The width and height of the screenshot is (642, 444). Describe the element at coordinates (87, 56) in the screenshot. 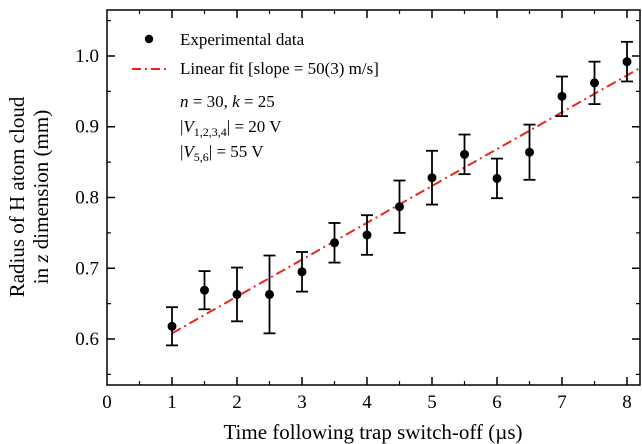

I see `y-tick-label: 1.0` at that location.